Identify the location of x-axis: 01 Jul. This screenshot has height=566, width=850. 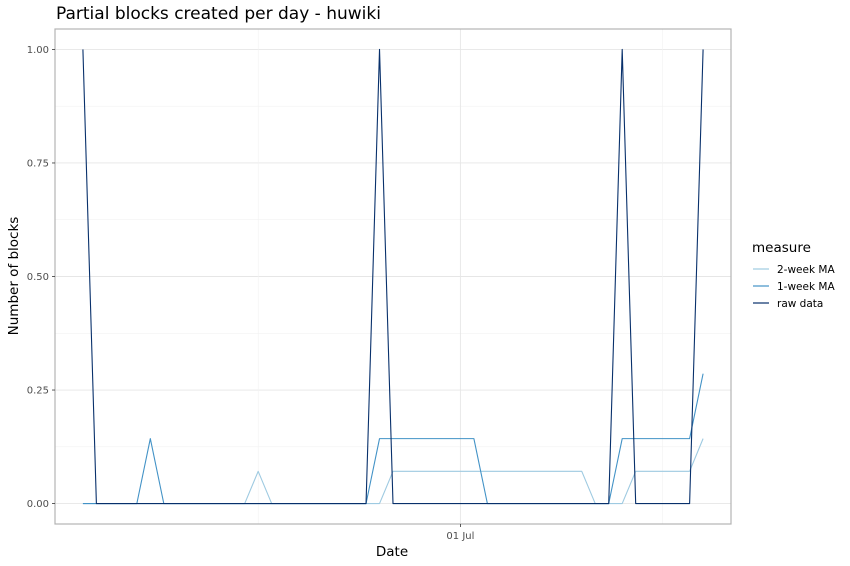
(460, 533).